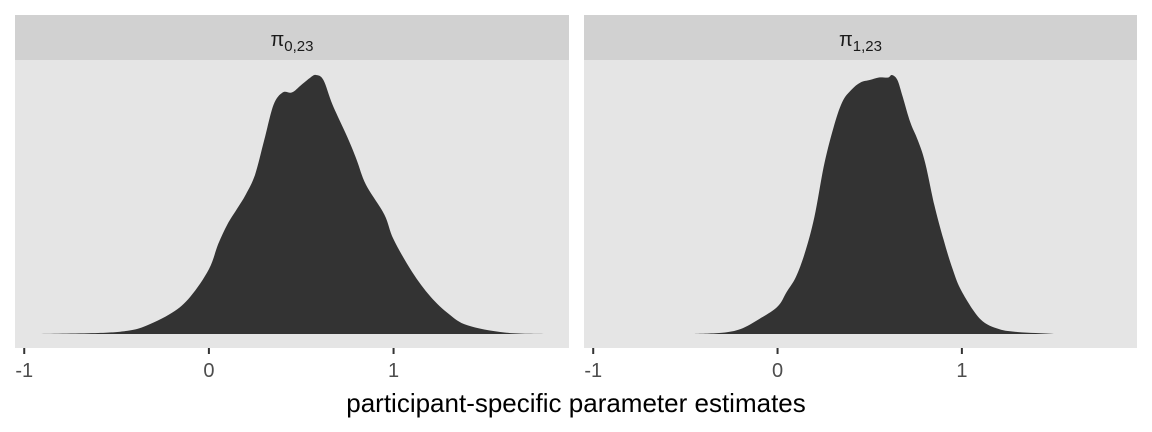  I want to click on facet-strip-label-0: π0,23, so click(291, 42).